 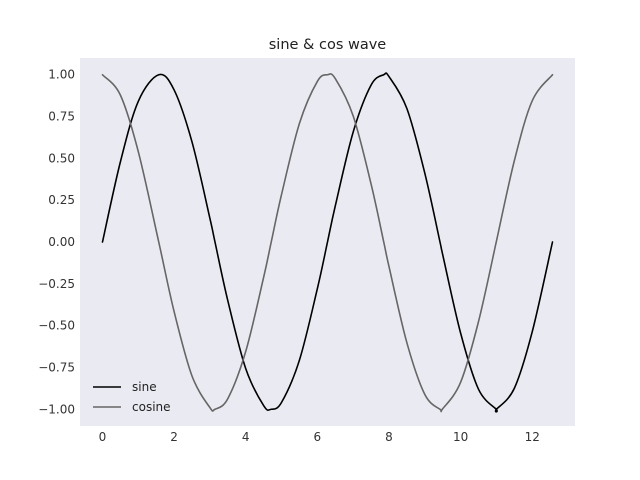 I want to click on x-tick-label: 12, so click(x=532, y=437).